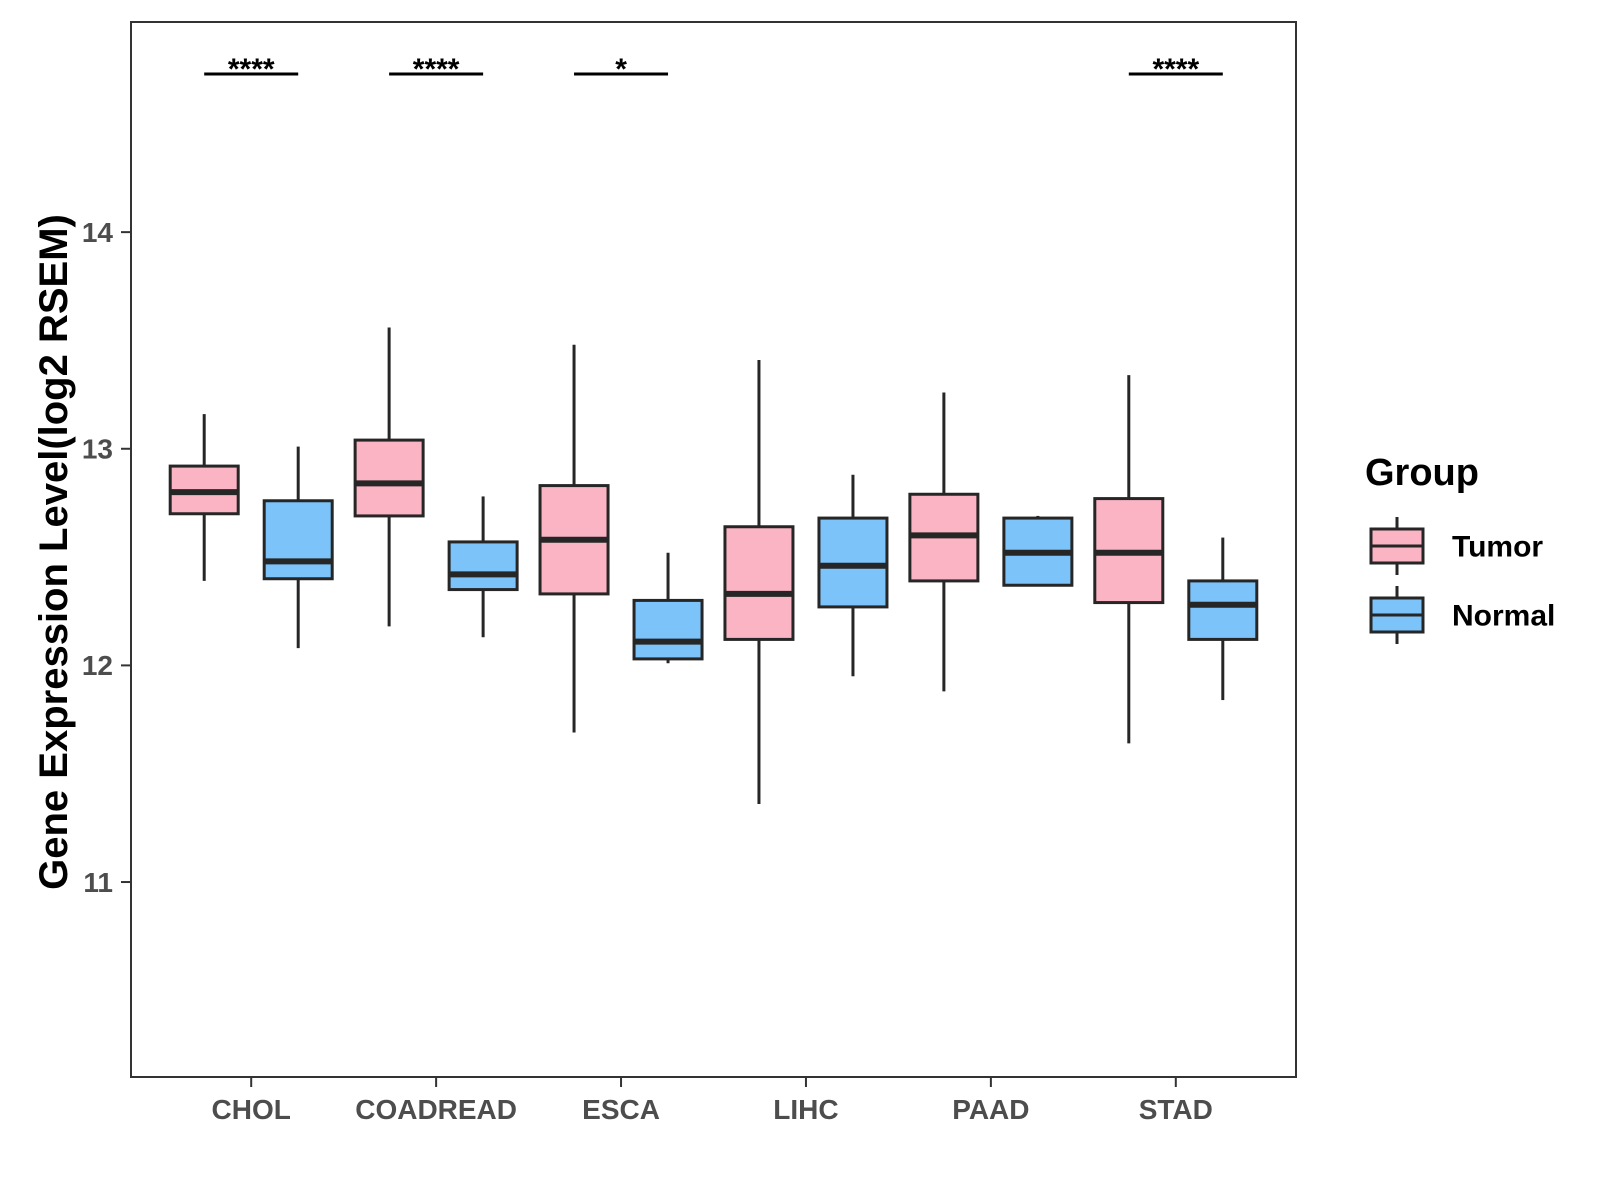  I want to click on significance-esca: *, so click(621, 69).